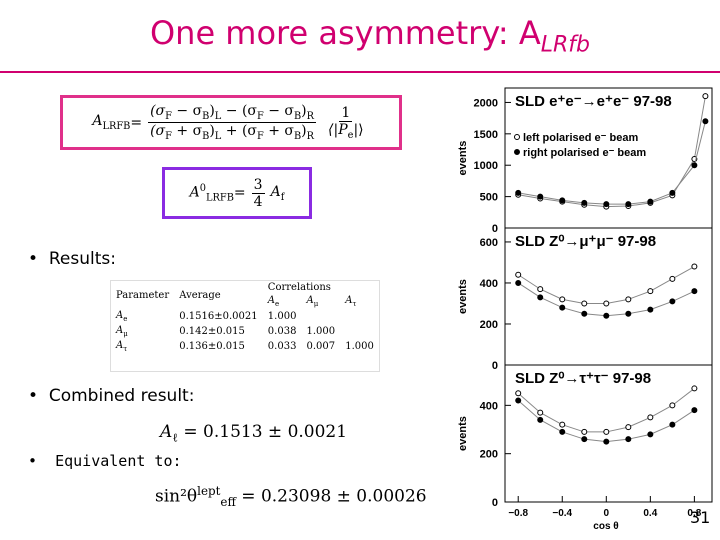  What do you see at coordinates (562, 513) in the screenshot?
I see `x-tick-label: −0.4` at bounding box center [562, 513].